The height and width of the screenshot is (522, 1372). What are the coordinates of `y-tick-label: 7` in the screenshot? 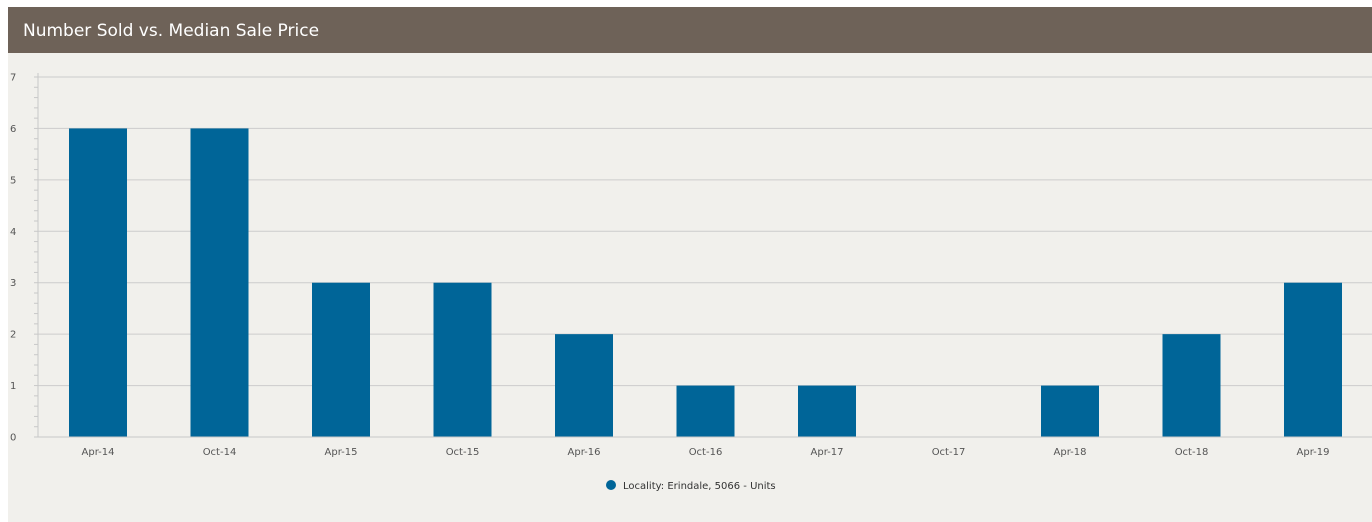 It's located at (13, 78).